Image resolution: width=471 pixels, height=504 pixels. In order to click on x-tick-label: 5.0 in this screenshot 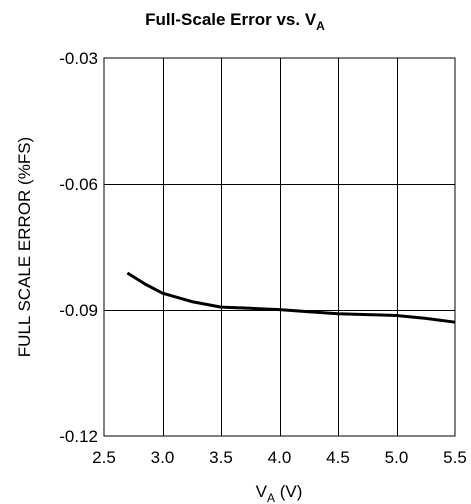, I will do `click(397, 457)`.